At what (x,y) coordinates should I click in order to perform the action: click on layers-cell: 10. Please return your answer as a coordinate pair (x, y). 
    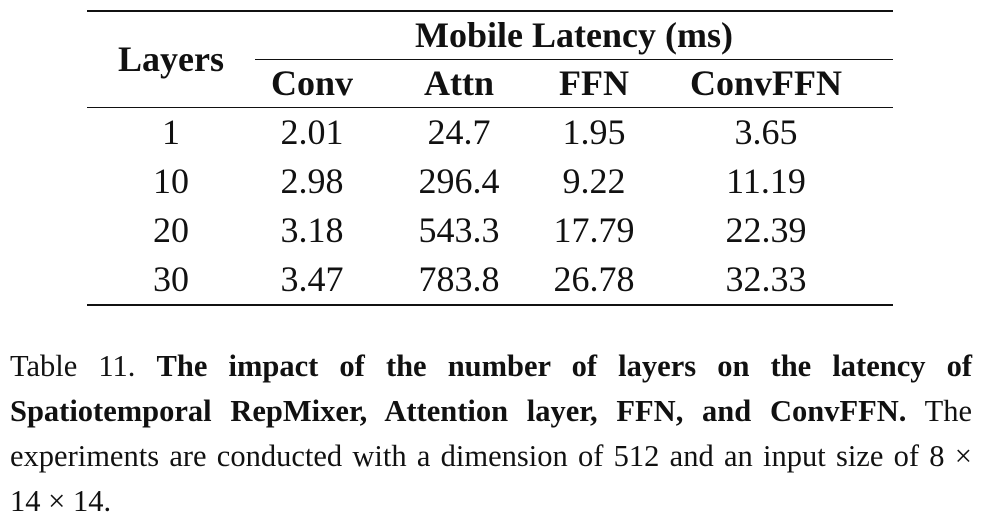
    Looking at the image, I should click on (171, 181).